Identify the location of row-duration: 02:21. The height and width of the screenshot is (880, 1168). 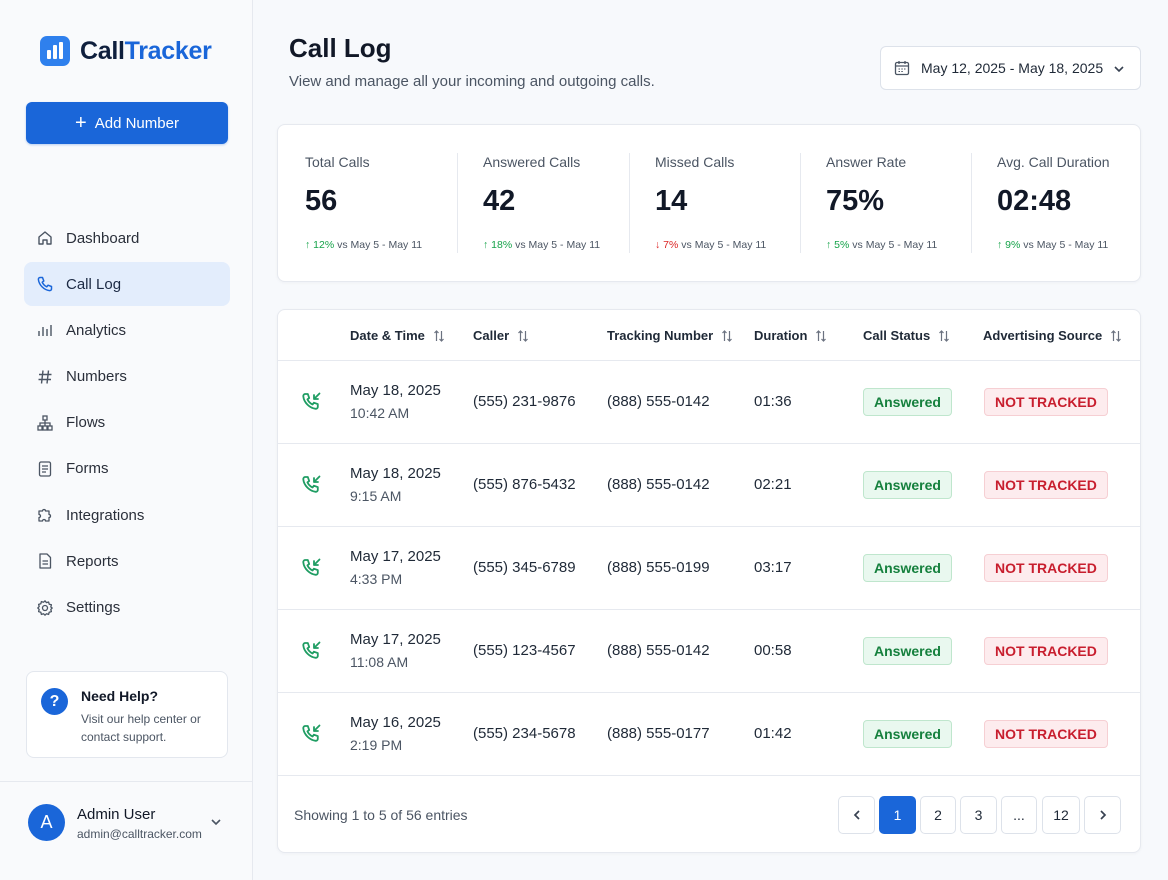
(773, 484).